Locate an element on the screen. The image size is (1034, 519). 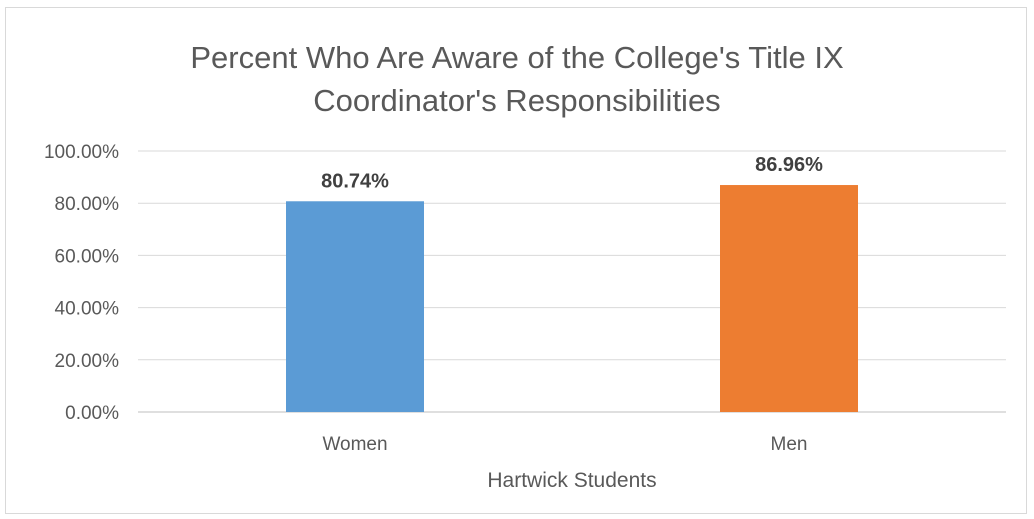
data-labels: 80.74% 86.96% is located at coordinates (572, 173).